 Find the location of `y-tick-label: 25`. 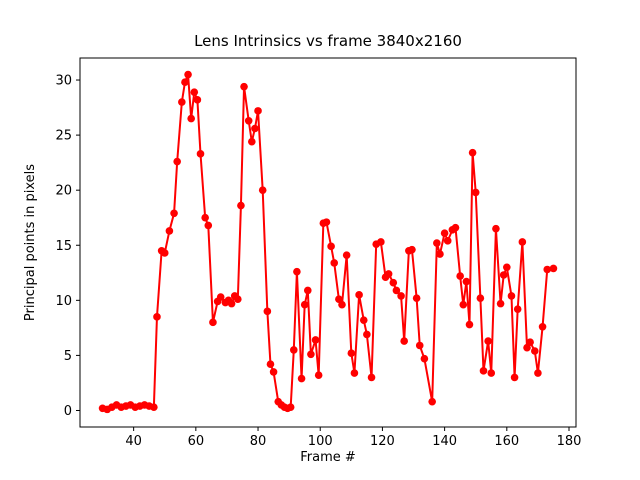

y-tick-label: 25 is located at coordinates (63, 136).